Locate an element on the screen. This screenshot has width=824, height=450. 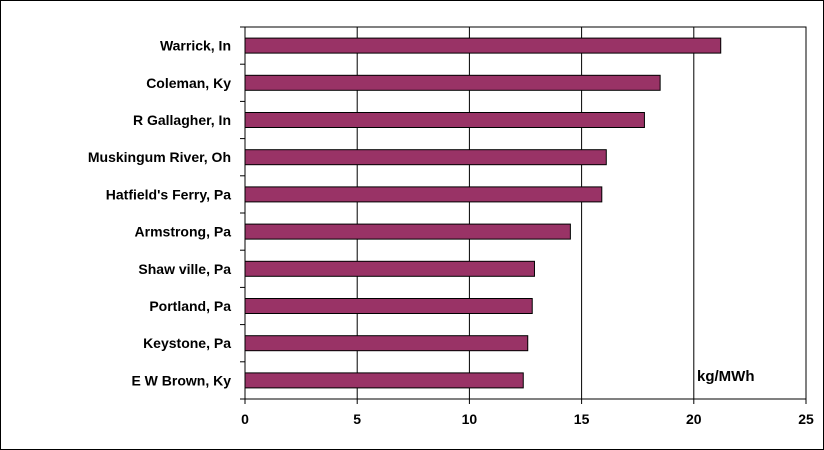
x-tick-label: 20 is located at coordinates (694, 419).